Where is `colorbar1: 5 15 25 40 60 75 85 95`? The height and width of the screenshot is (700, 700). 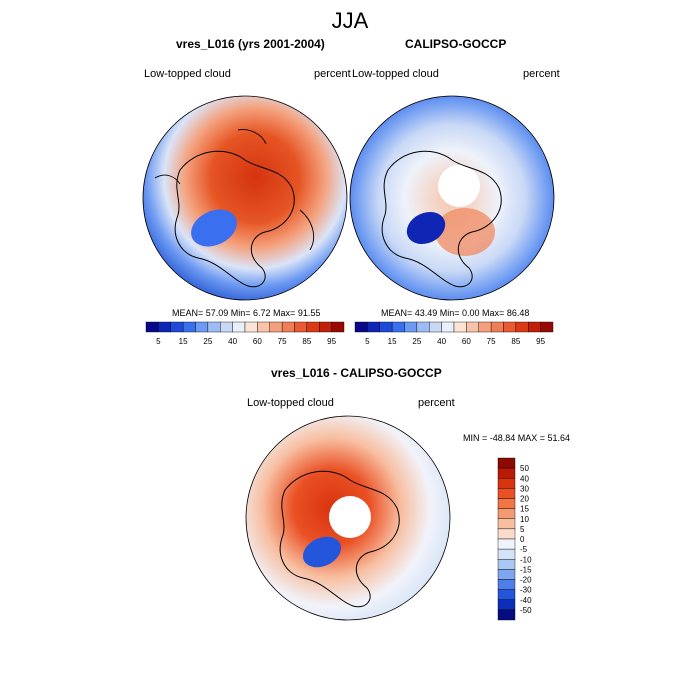
colorbar1: 5 15 25 40 60 75 85 95 is located at coordinates (245, 333).